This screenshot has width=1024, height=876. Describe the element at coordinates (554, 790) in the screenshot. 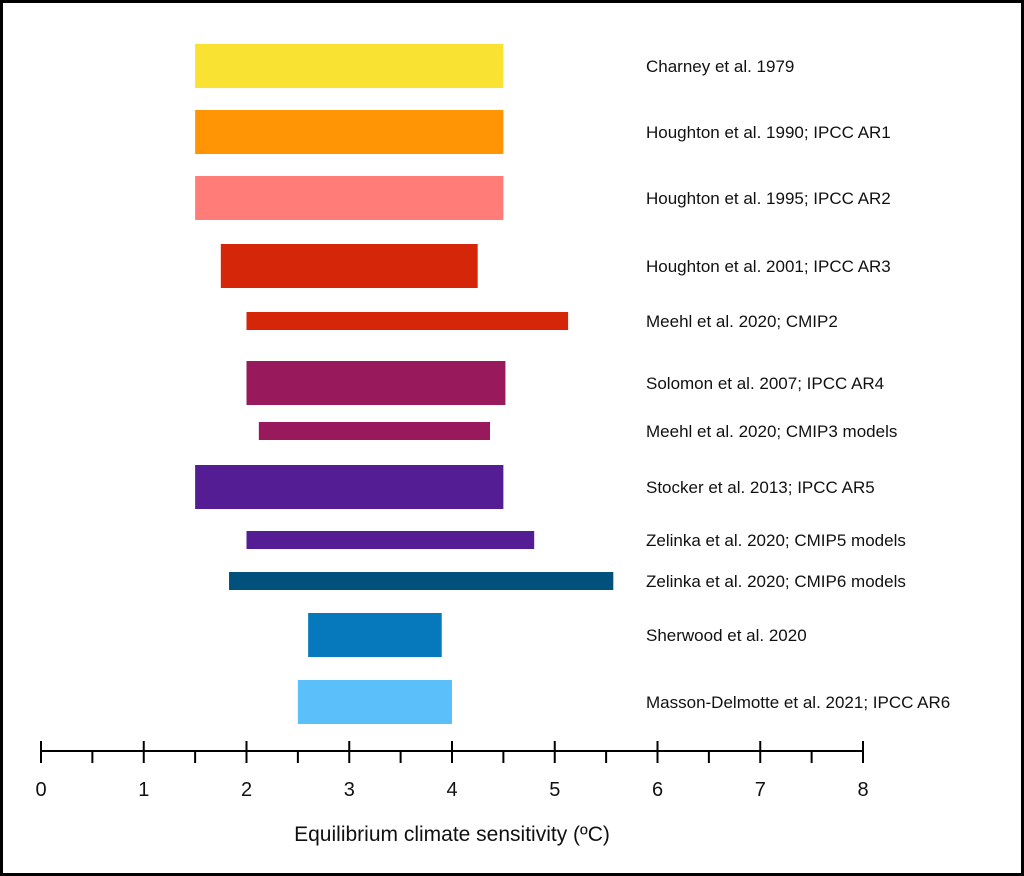

I see `x-tick-label: 5` at that location.